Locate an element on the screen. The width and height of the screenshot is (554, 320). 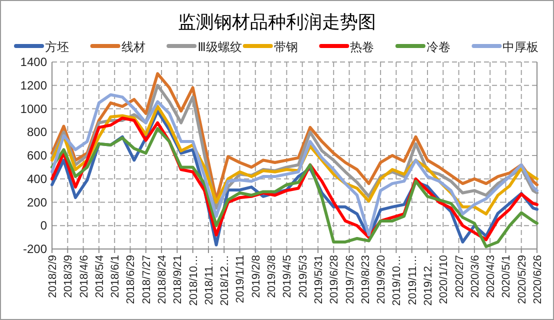
x-tick-label: 2019/1/11 is located at coordinates (240, 279).